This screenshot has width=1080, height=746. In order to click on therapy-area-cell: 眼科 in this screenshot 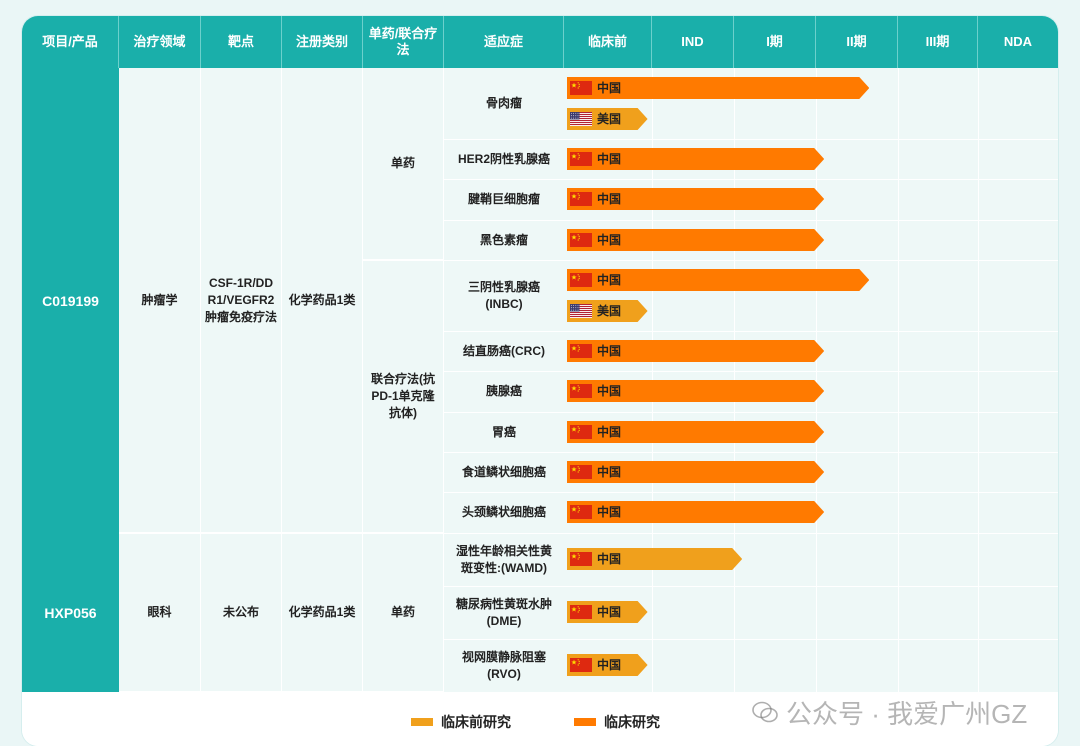, I will do `click(160, 612)`.